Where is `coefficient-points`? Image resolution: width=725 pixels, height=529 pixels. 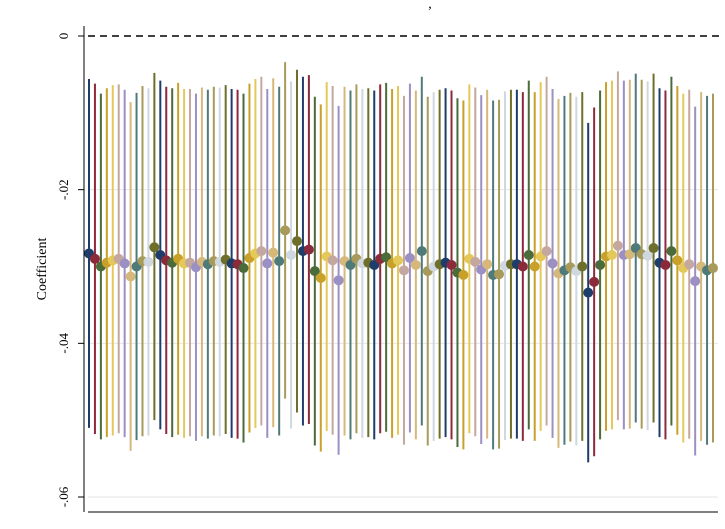 coefficient-points is located at coordinates (401, 261).